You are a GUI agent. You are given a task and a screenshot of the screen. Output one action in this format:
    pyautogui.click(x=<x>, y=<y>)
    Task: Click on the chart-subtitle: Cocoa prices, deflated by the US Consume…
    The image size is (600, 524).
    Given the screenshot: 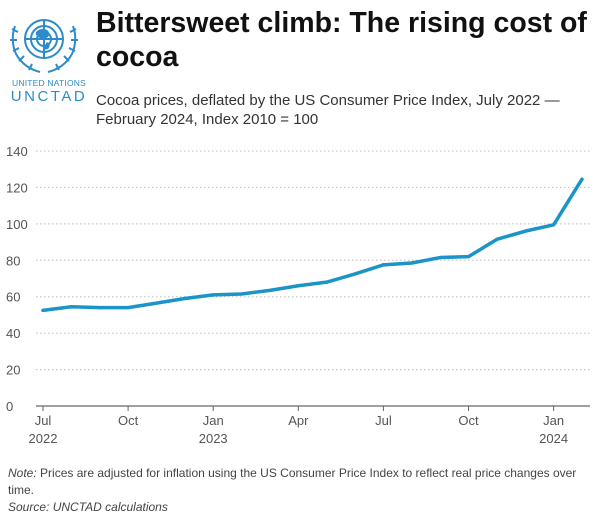 What is the action you would take?
    pyautogui.click(x=328, y=110)
    